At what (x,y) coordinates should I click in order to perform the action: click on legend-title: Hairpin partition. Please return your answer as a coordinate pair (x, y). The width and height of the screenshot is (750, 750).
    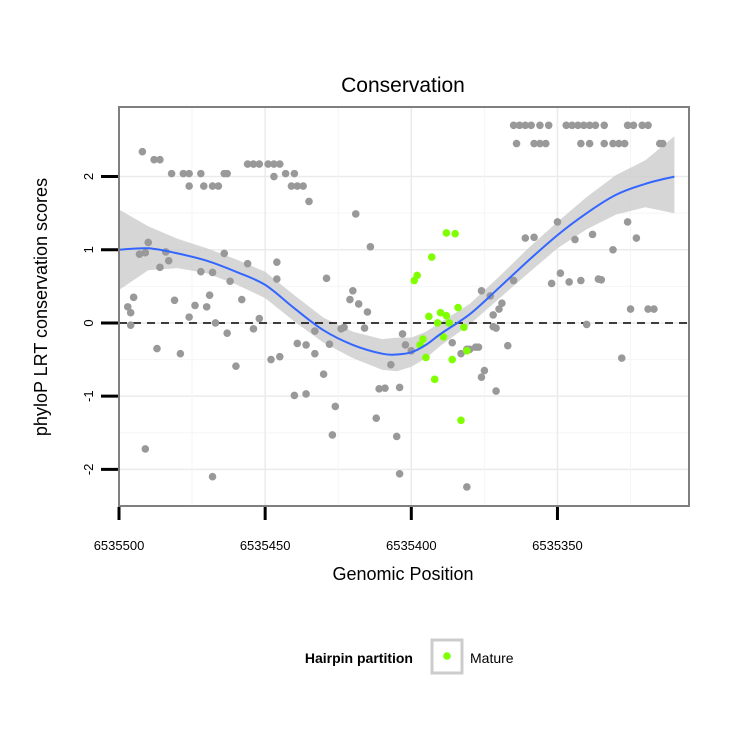
    Looking at the image, I should click on (359, 658).